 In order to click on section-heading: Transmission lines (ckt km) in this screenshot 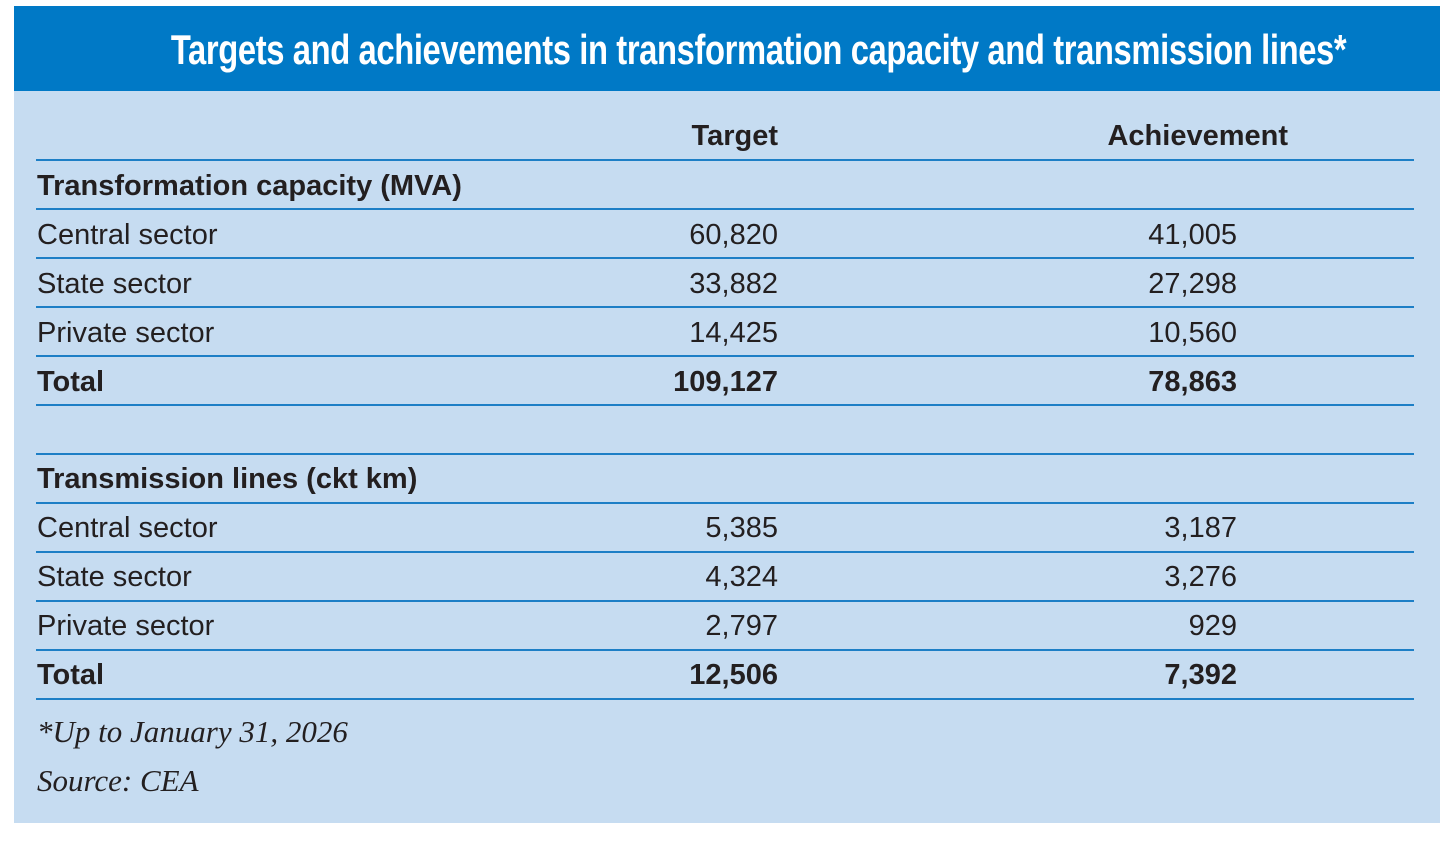, I will do `click(227, 479)`.